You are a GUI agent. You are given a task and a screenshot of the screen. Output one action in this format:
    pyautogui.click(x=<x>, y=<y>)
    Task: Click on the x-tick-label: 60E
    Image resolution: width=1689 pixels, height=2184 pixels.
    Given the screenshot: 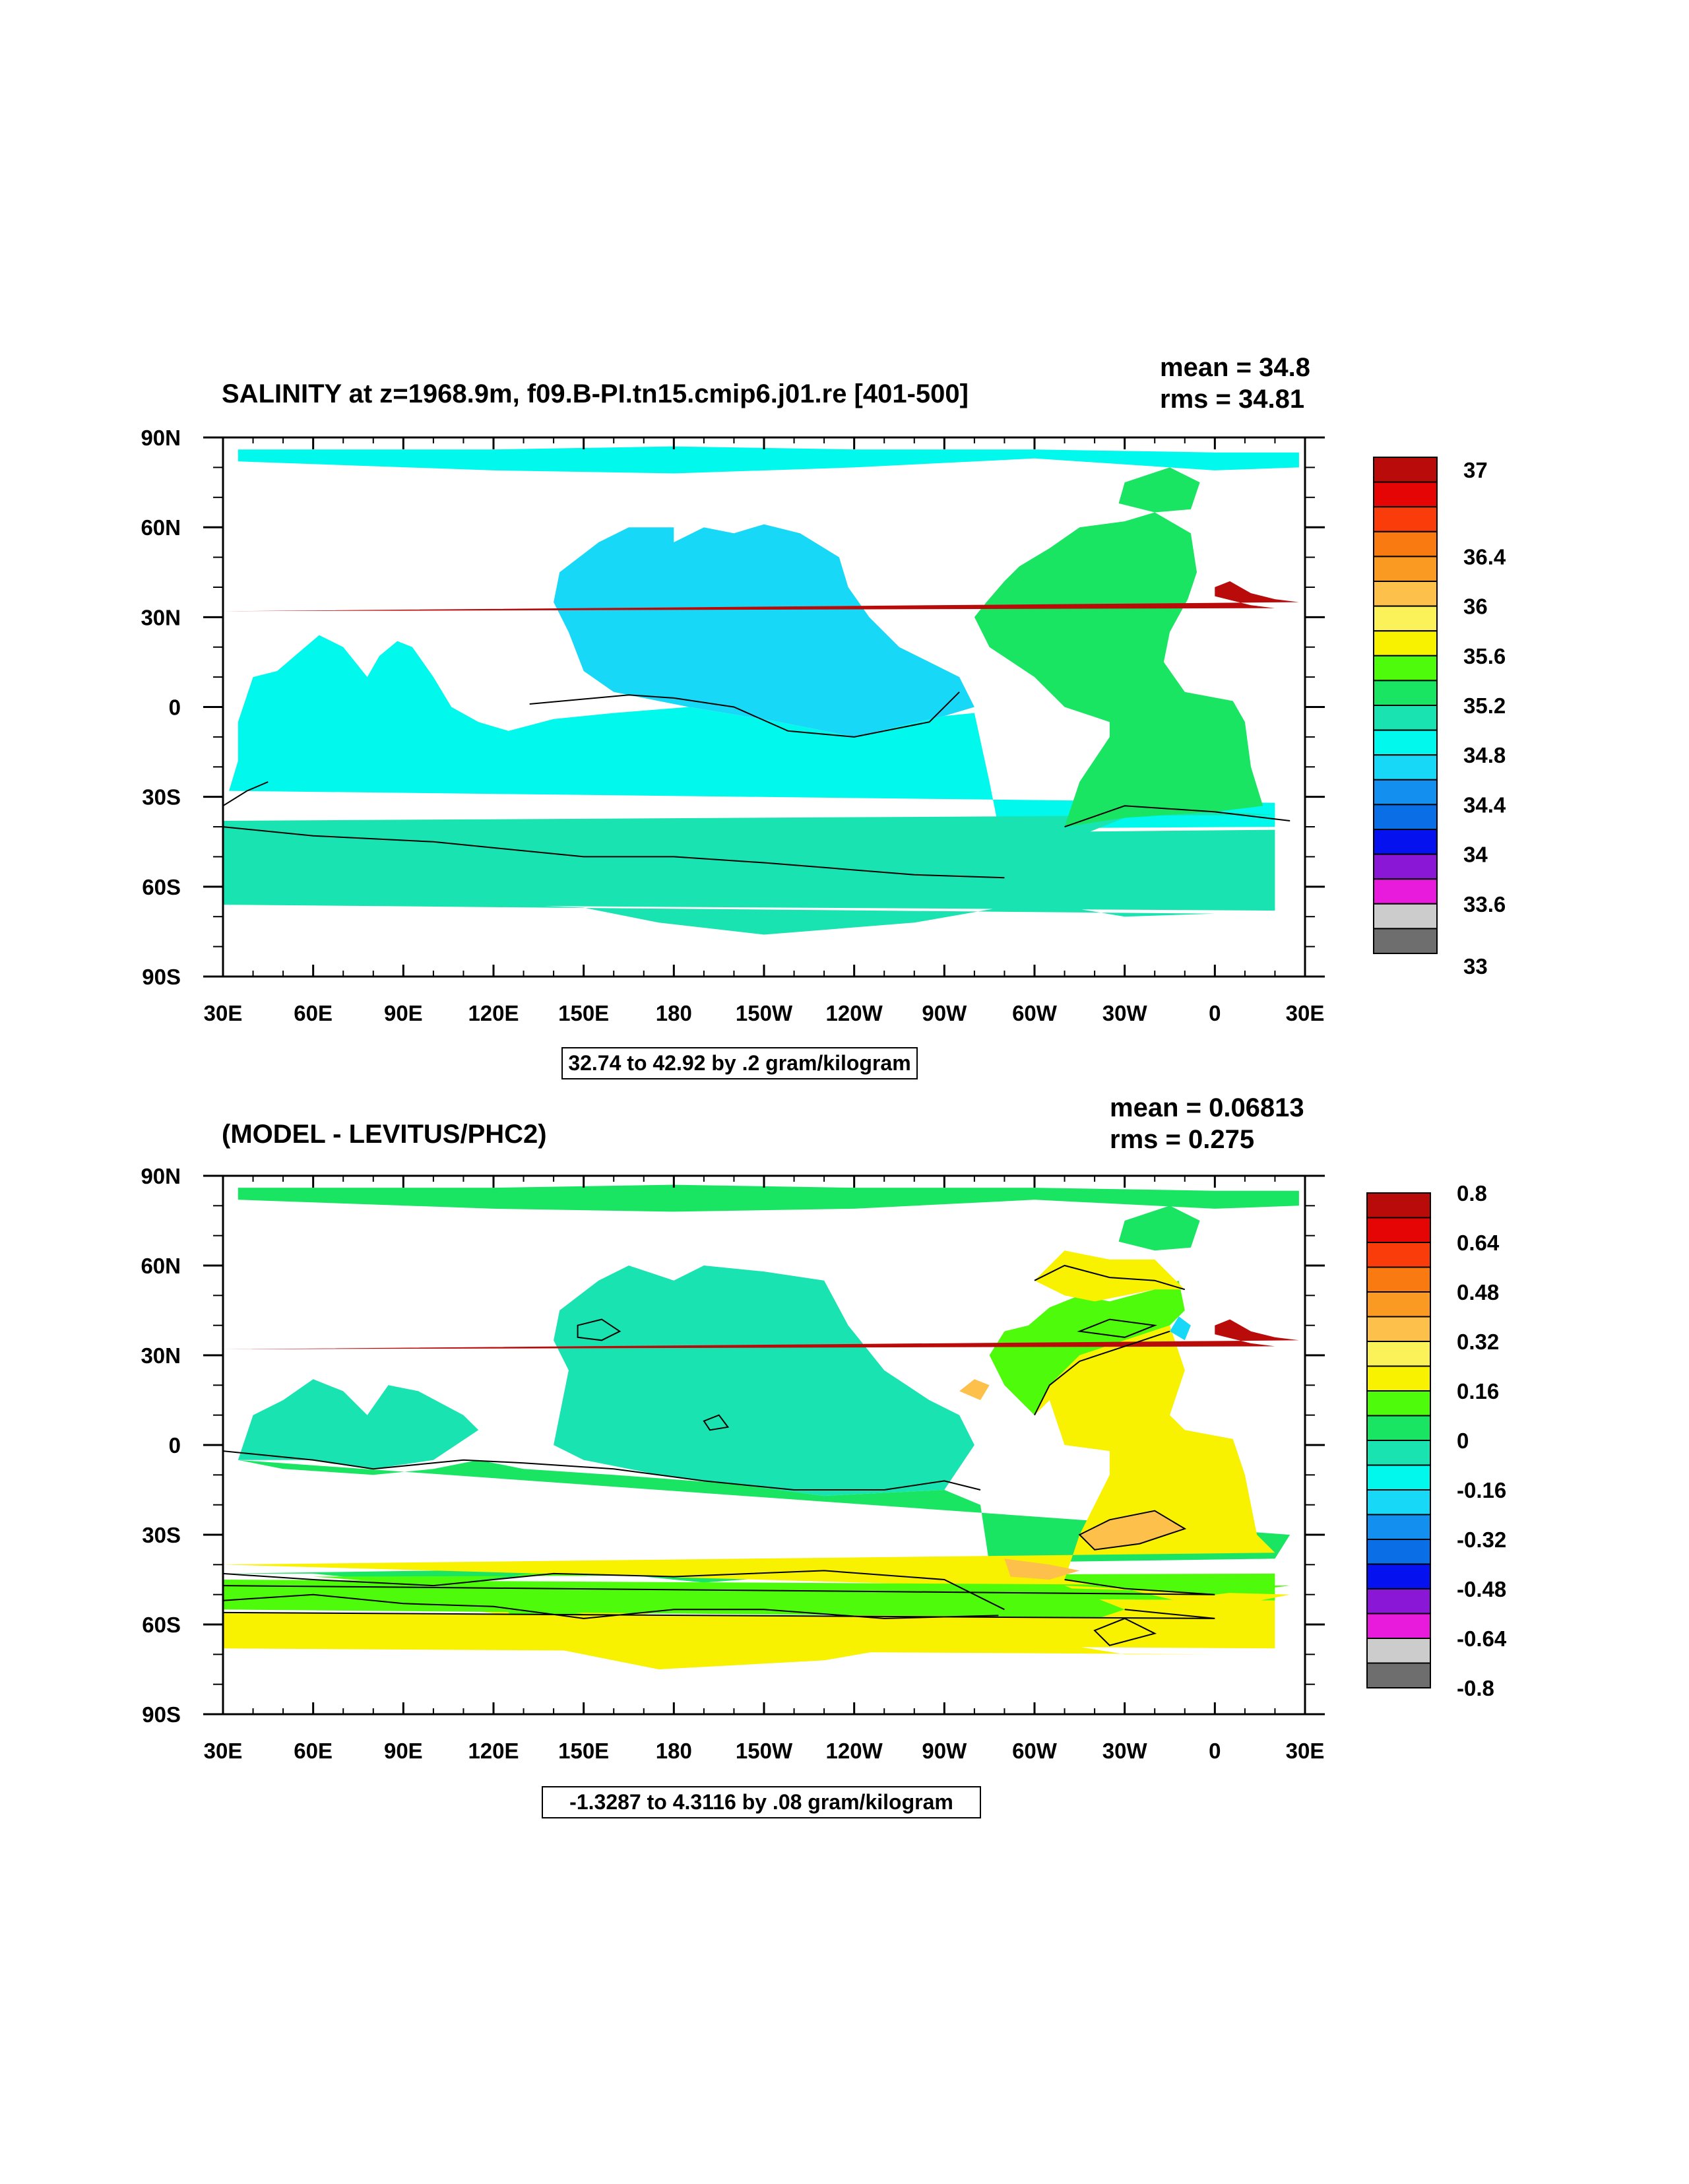 What is the action you would take?
    pyautogui.click(x=313, y=1751)
    